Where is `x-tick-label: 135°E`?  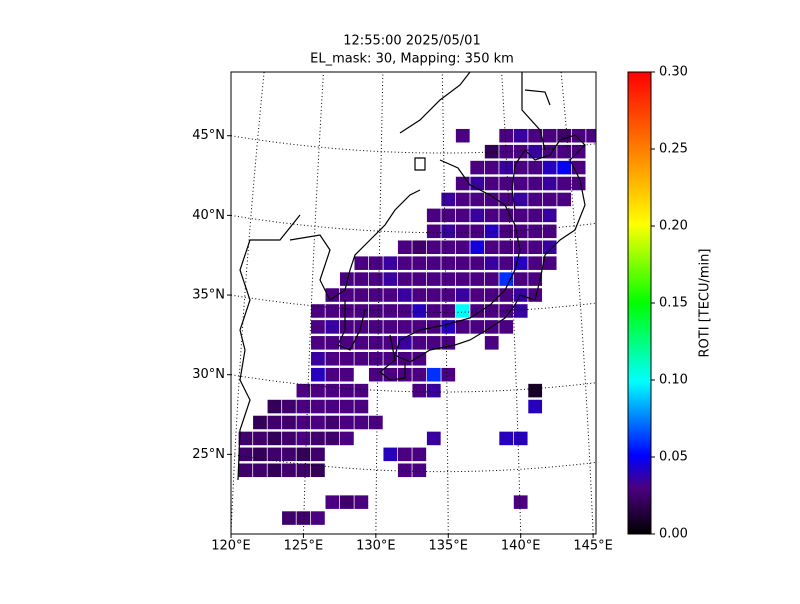 x-tick-label: 135°E is located at coordinates (448, 546).